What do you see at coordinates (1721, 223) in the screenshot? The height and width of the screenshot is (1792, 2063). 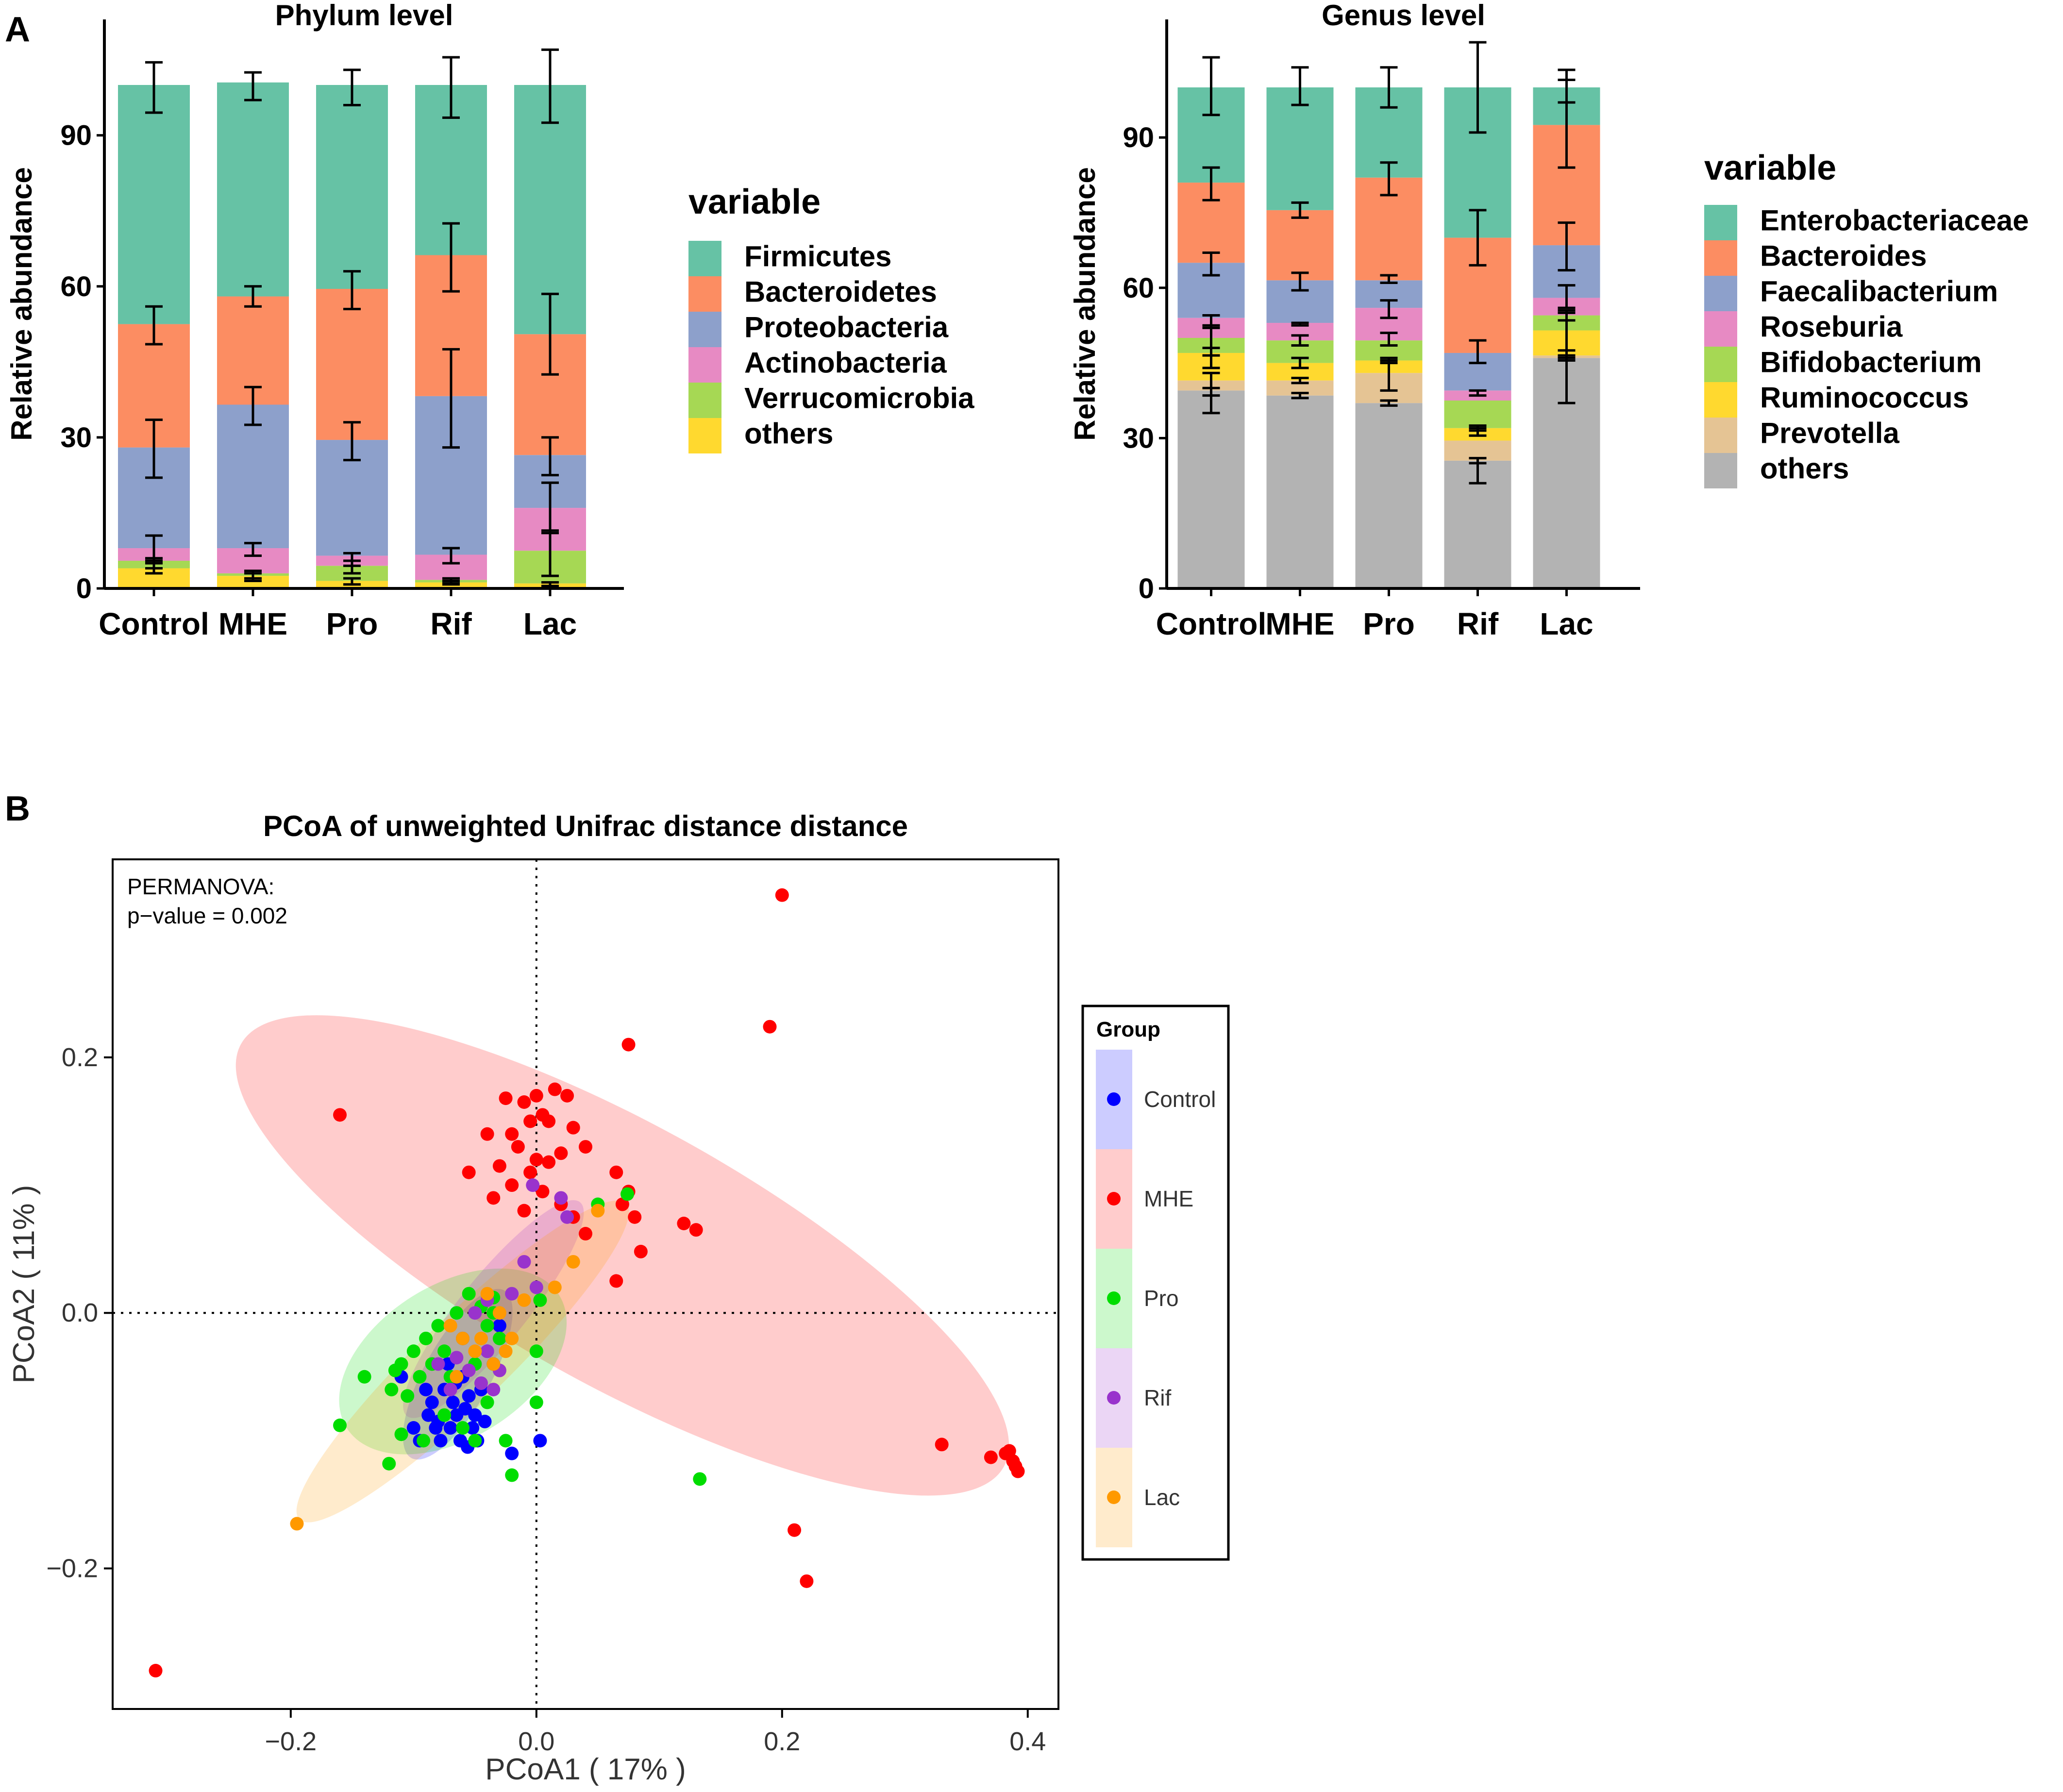 I see `genus-level-legend-swatch-enterobacteriaceae` at bounding box center [1721, 223].